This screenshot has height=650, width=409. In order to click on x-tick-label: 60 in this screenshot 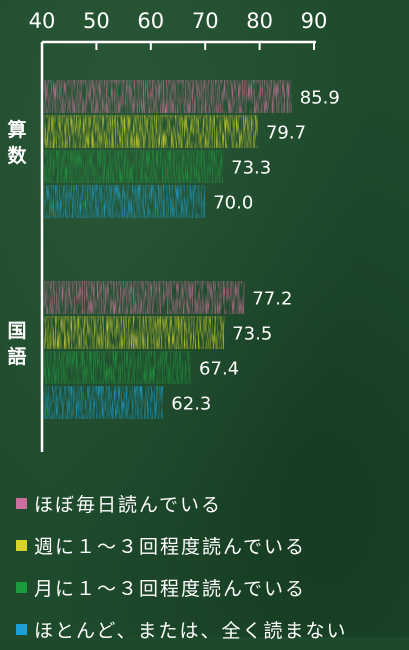, I will do `click(150, 21)`.